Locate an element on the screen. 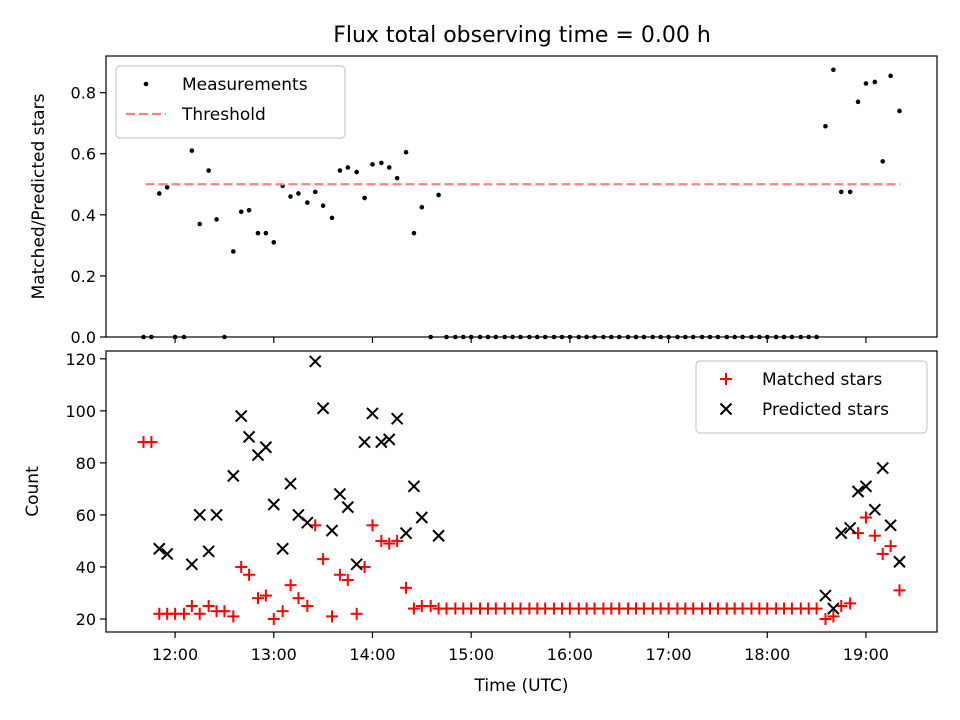  bottom-x-tick-label: 13:00 is located at coordinates (274, 654).